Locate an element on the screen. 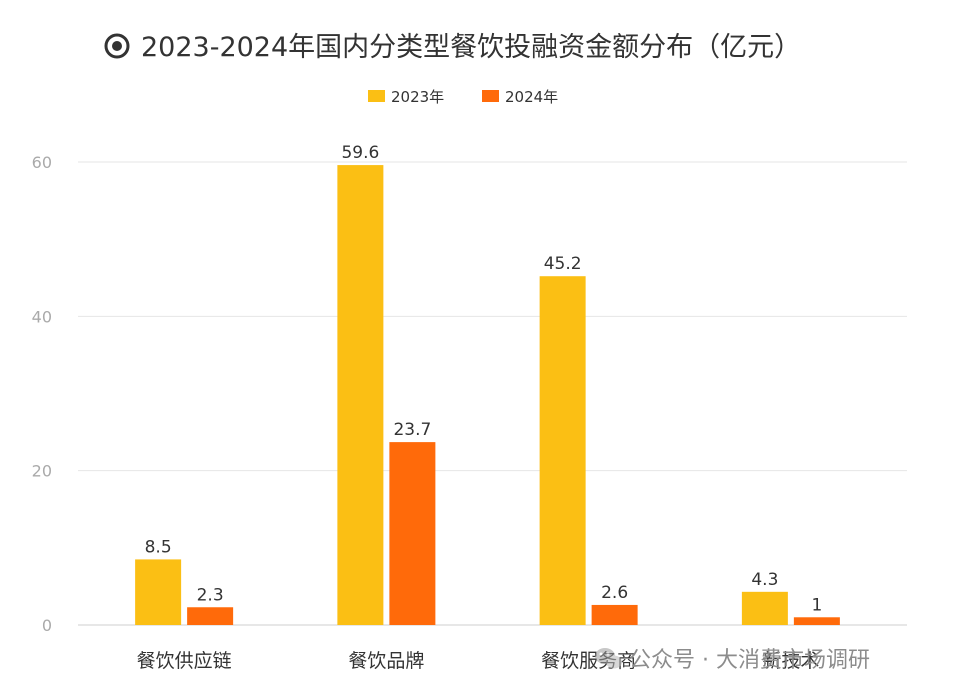 The width and height of the screenshot is (957, 697). data-label: 8.5 is located at coordinates (158, 547).